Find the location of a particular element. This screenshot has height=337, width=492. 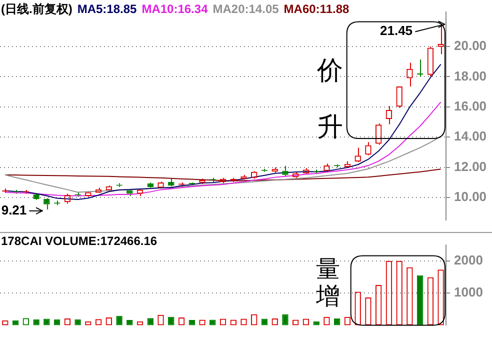

y-tick-label: 10.00 is located at coordinates (470, 196).